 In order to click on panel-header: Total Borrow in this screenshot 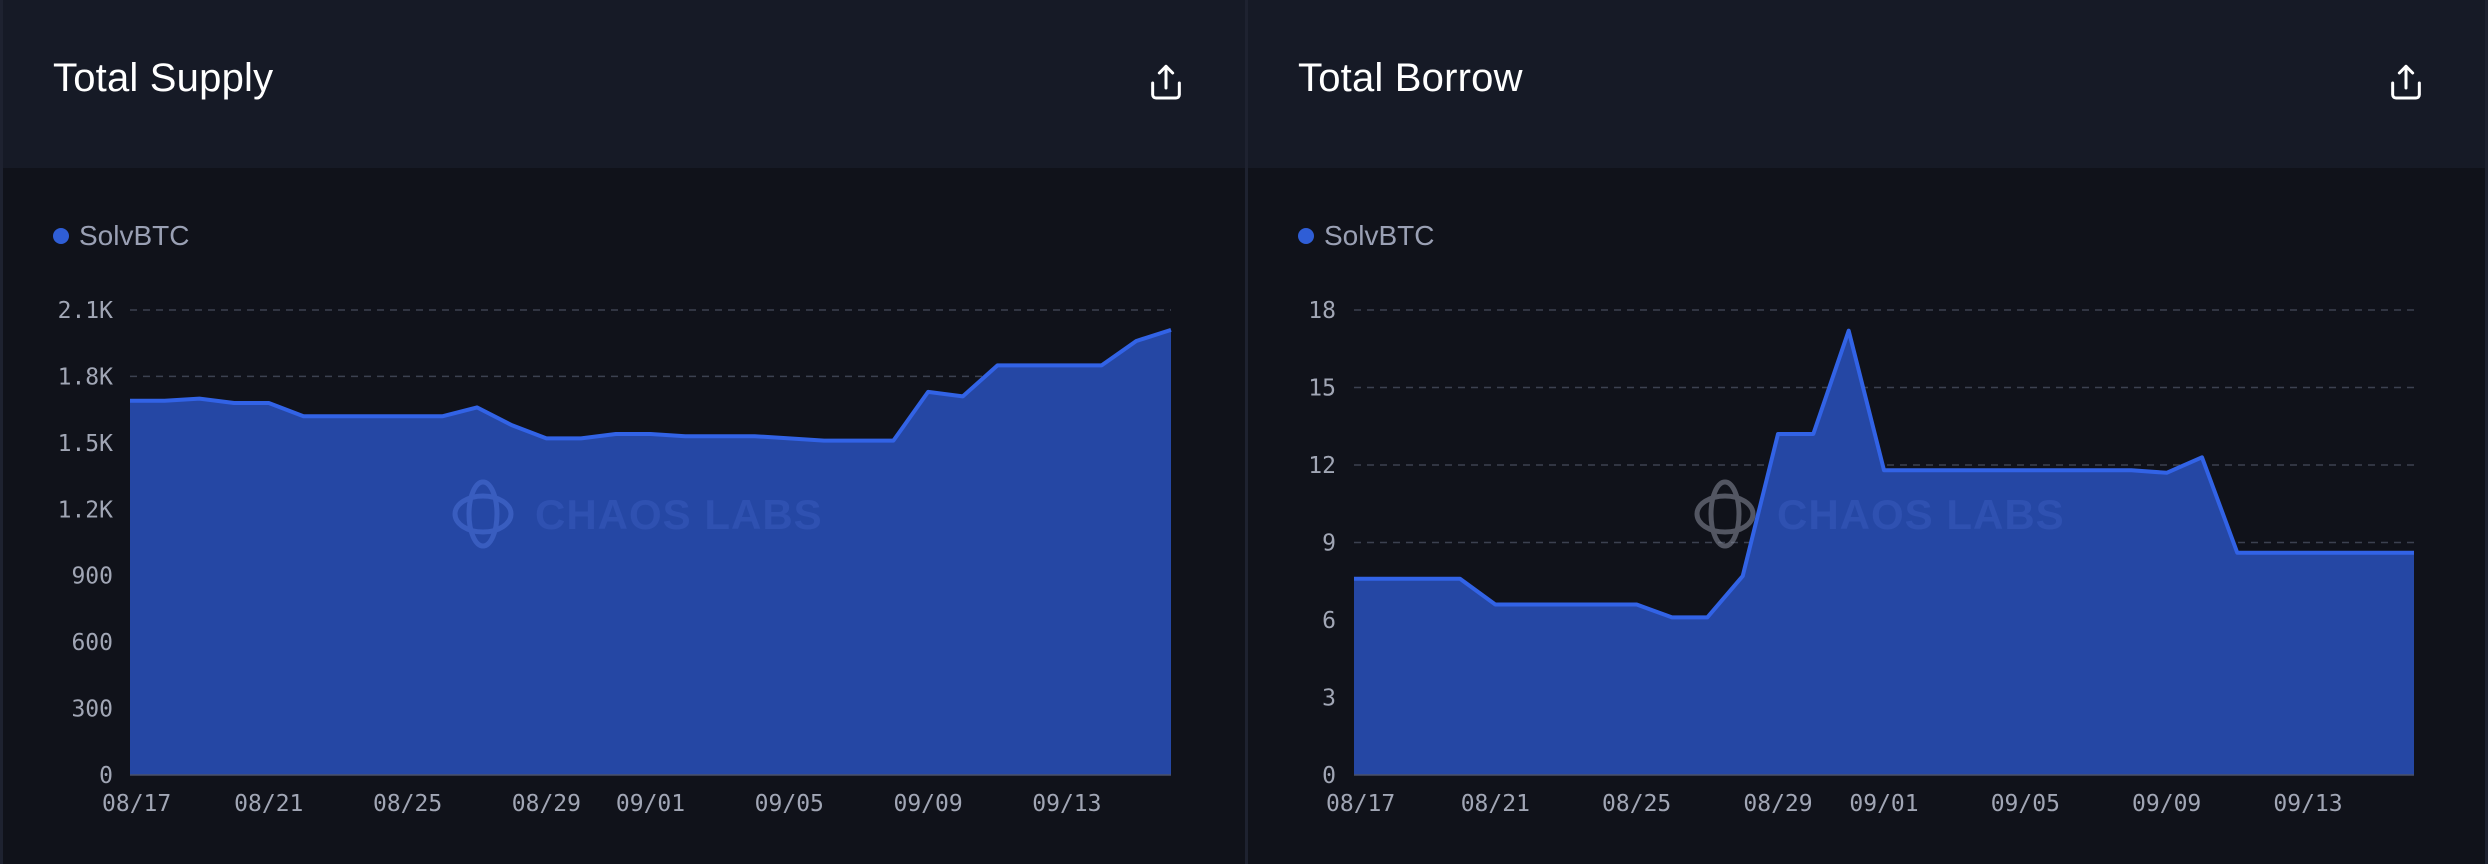, I will do `click(1866, 84)`.